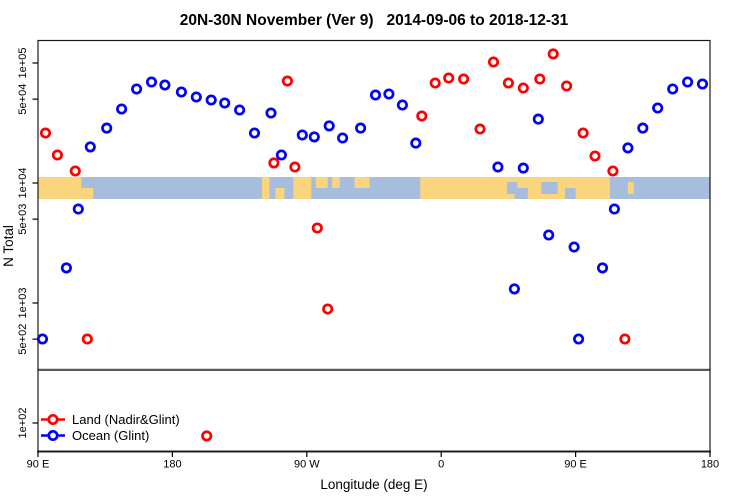  I want to click on legend-label-ocean: Ocean (Glint), so click(110, 435).